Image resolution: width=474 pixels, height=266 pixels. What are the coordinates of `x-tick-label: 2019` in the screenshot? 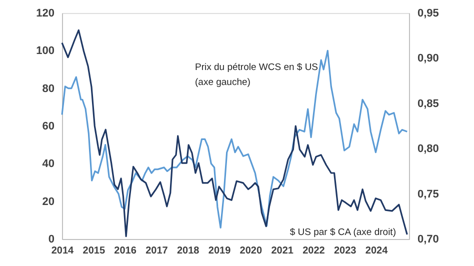 It's located at (220, 251).